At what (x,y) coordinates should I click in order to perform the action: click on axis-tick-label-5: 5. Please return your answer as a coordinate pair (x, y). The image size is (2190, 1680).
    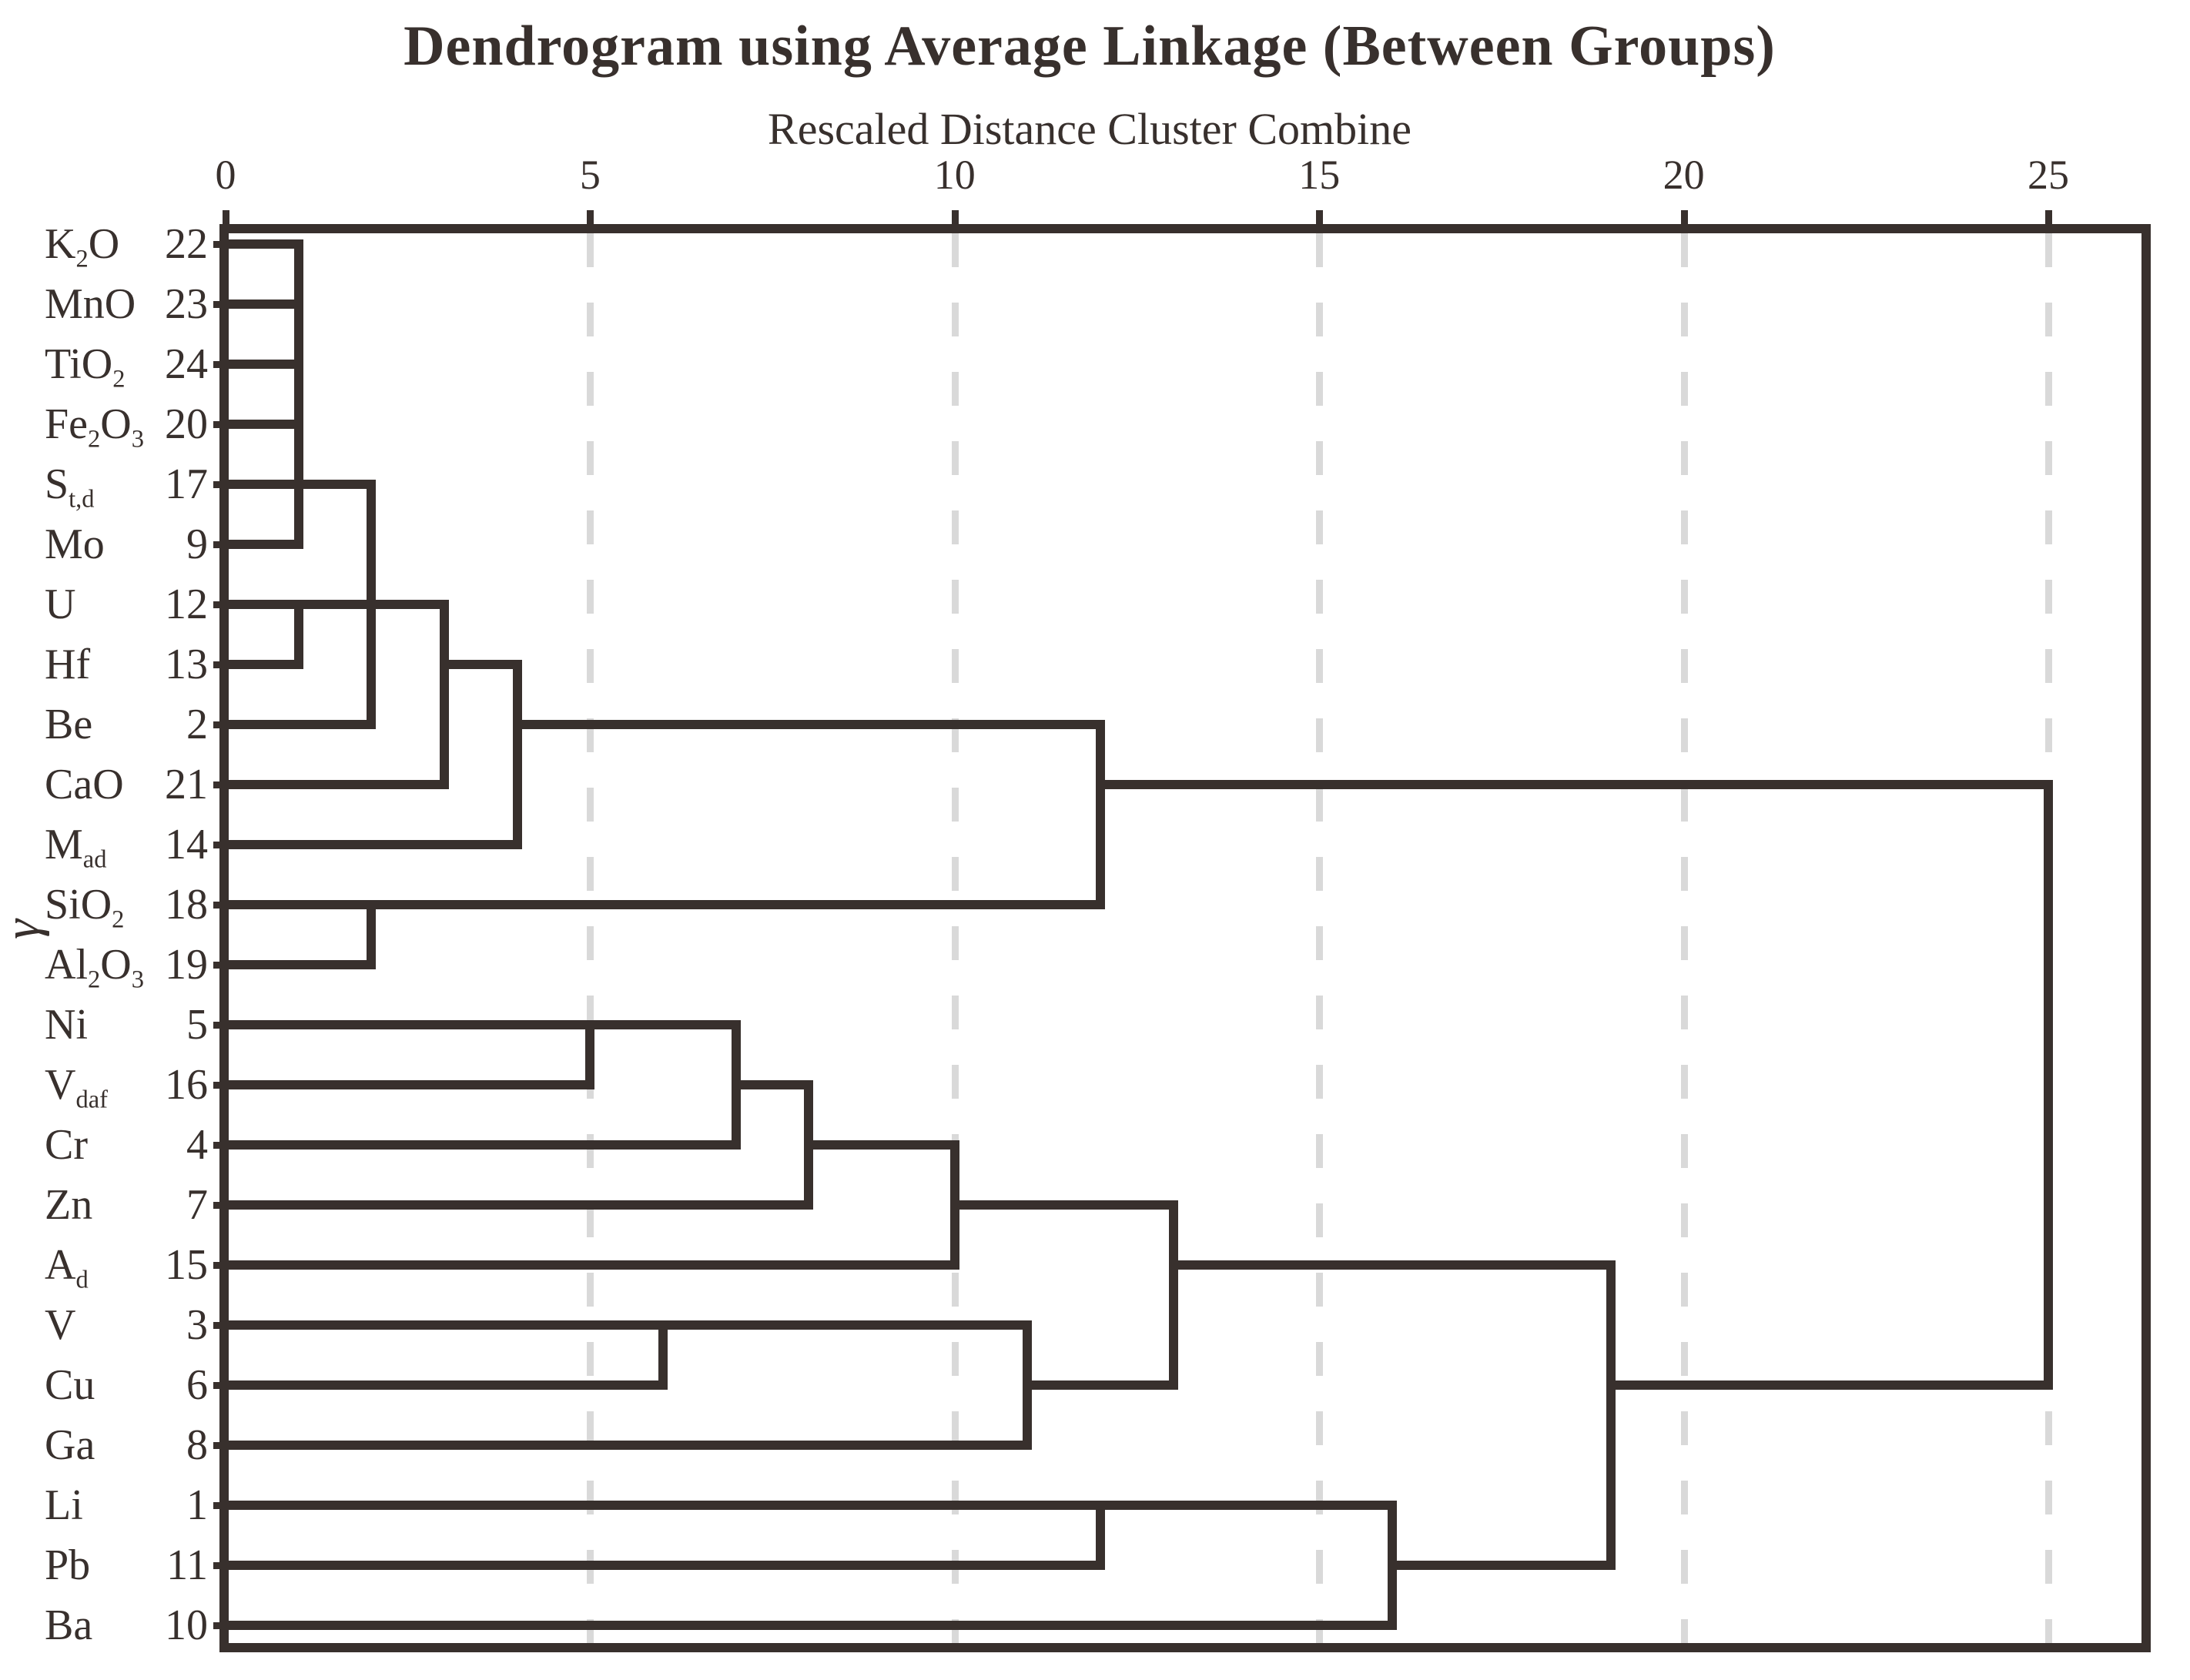
    Looking at the image, I should click on (590, 175).